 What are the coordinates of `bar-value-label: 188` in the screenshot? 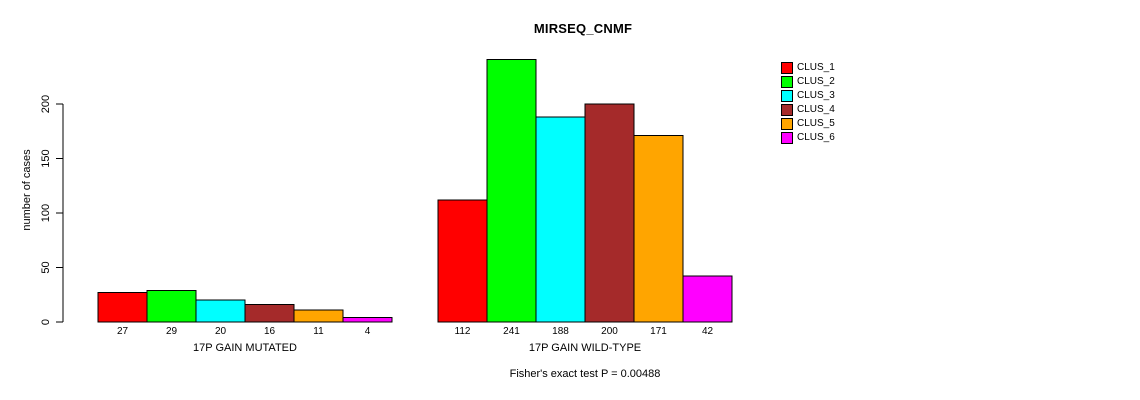 It's located at (560, 331).